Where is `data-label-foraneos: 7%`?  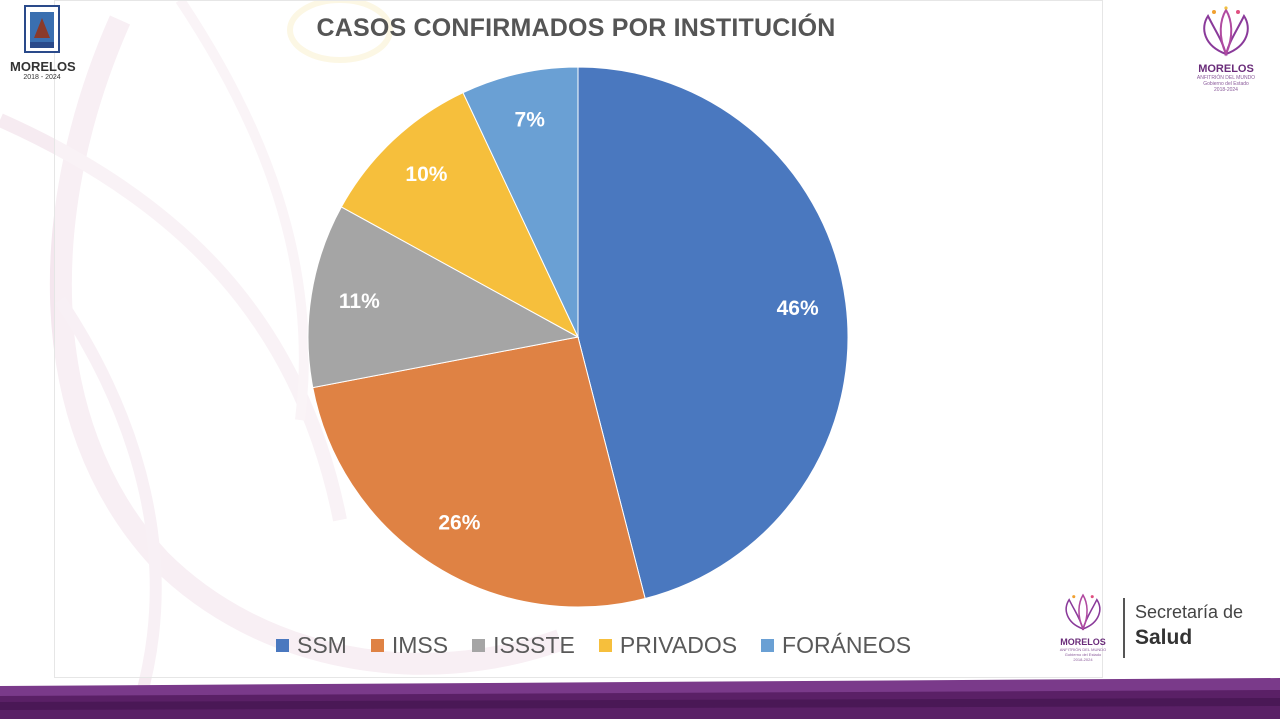 data-label-foraneos: 7% is located at coordinates (530, 119).